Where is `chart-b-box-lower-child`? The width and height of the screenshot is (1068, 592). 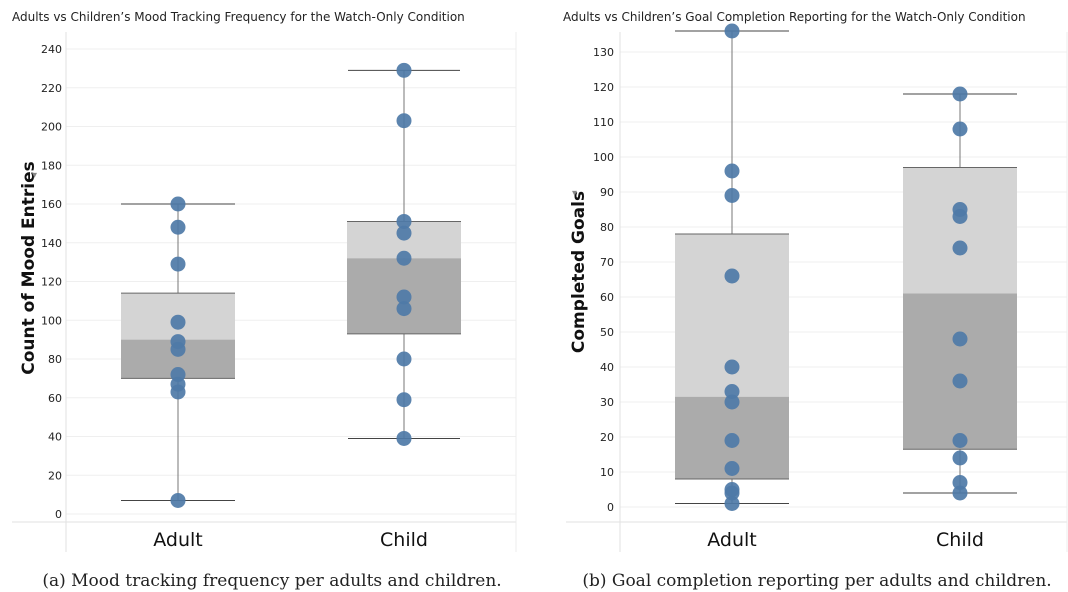
chart-b-box-lower-child is located at coordinates (960, 371).